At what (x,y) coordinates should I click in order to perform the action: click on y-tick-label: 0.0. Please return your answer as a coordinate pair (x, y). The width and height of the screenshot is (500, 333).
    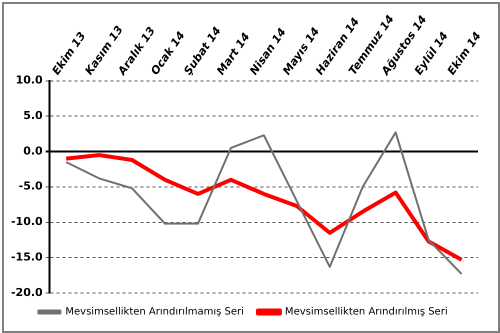
    Looking at the image, I should click on (33, 151).